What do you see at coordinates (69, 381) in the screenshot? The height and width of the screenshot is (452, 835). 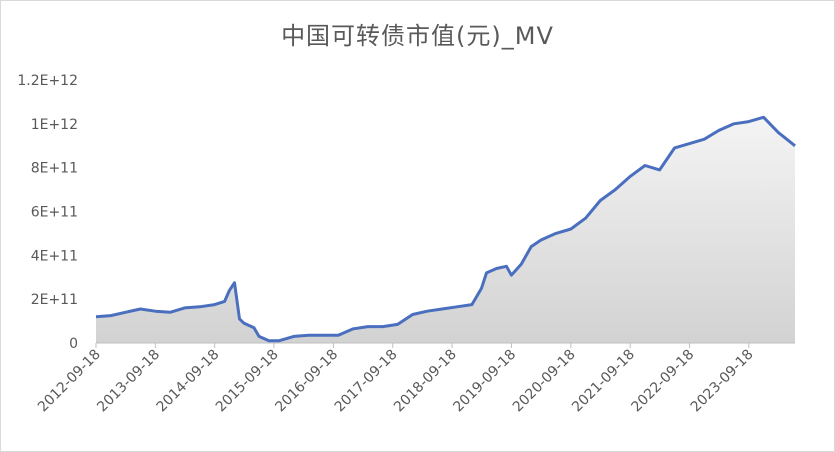 I see `x-tick-label: 2012-09-18` at bounding box center [69, 381].